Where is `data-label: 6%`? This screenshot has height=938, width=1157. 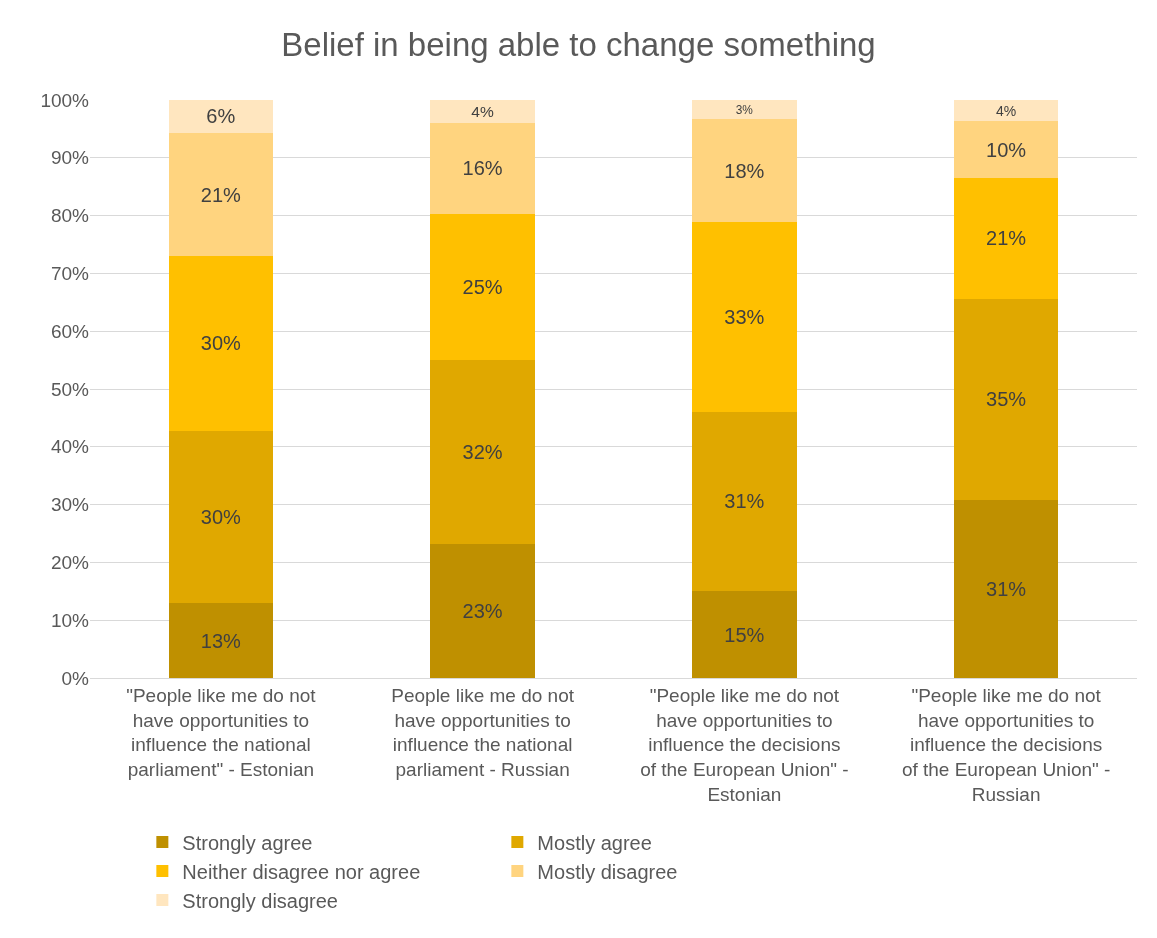 data-label: 6% is located at coordinates (221, 116).